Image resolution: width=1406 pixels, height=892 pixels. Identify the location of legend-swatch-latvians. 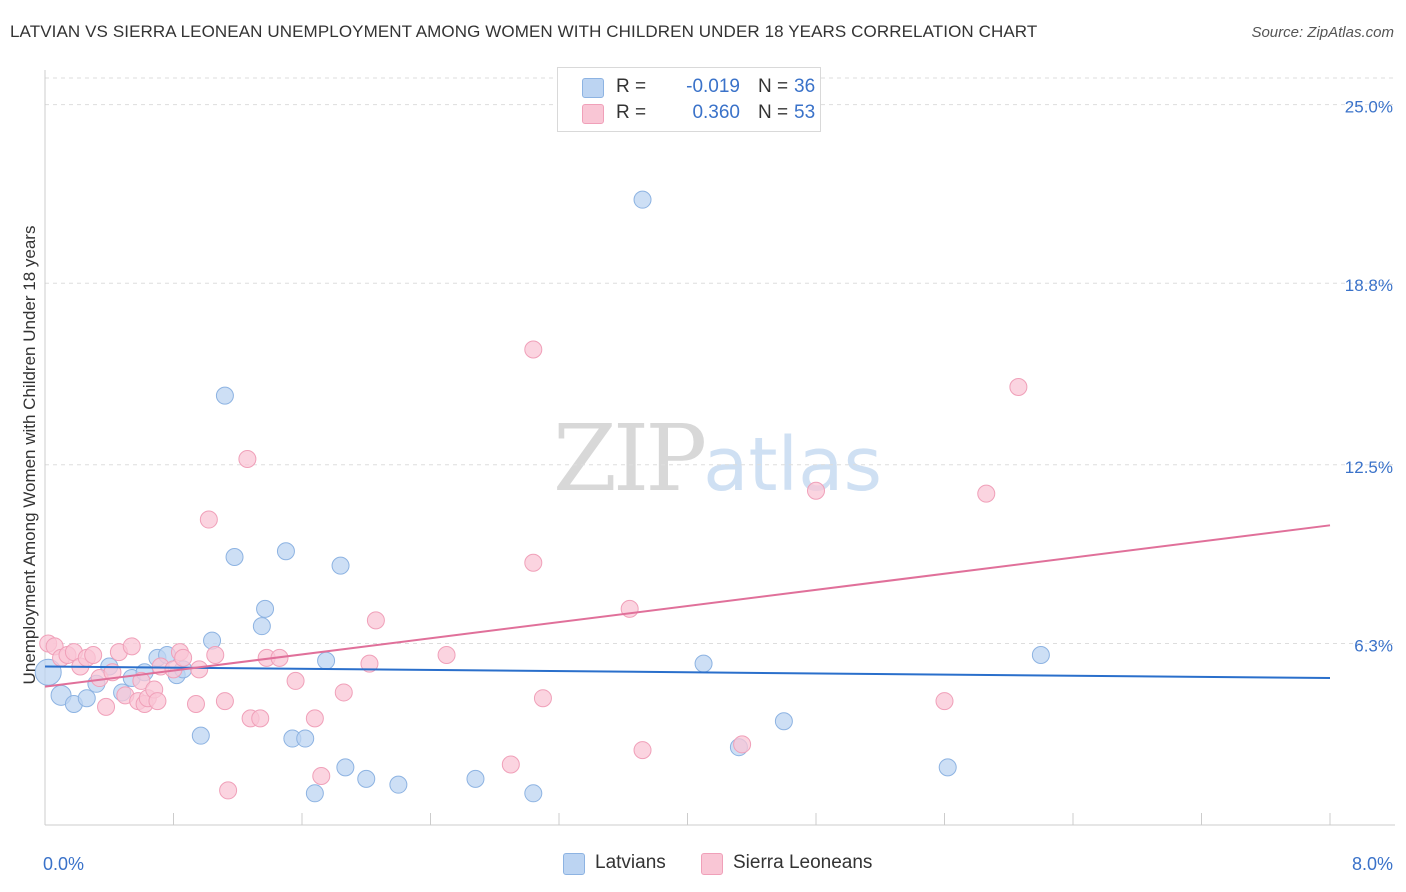
(593, 88).